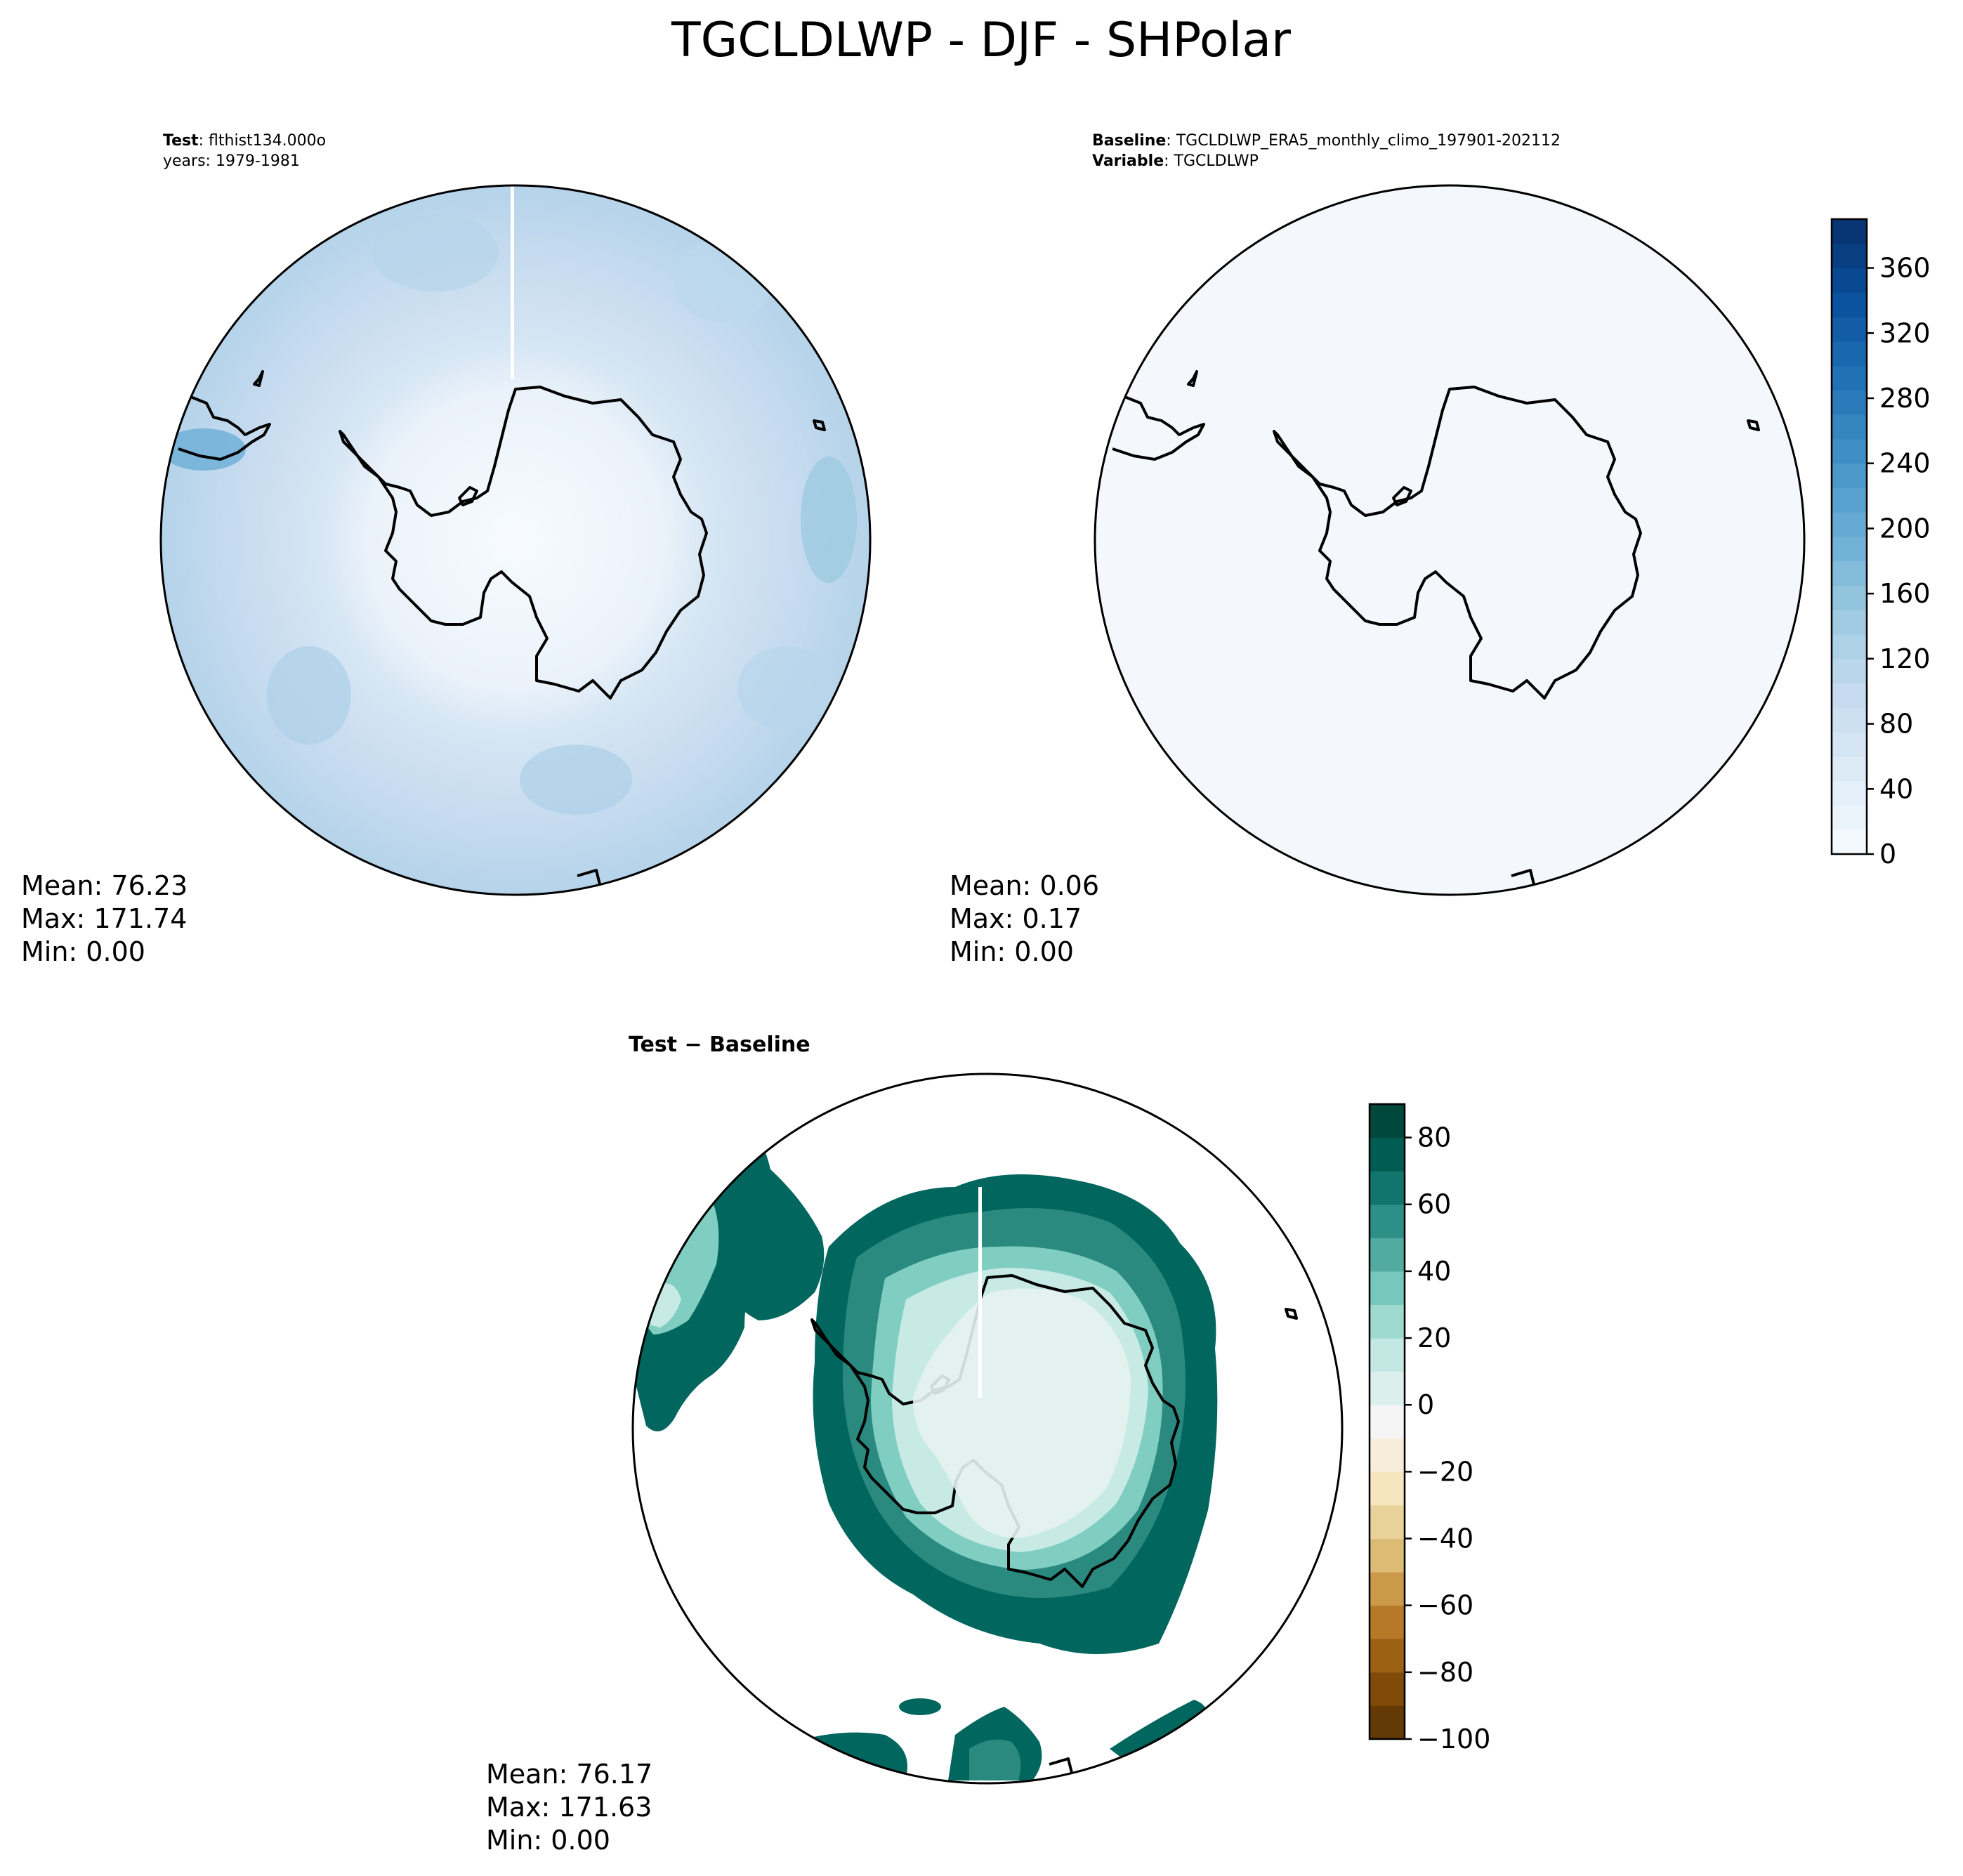 The width and height of the screenshot is (1963, 1876). I want to click on diff-map-boundary, so click(987, 1429).